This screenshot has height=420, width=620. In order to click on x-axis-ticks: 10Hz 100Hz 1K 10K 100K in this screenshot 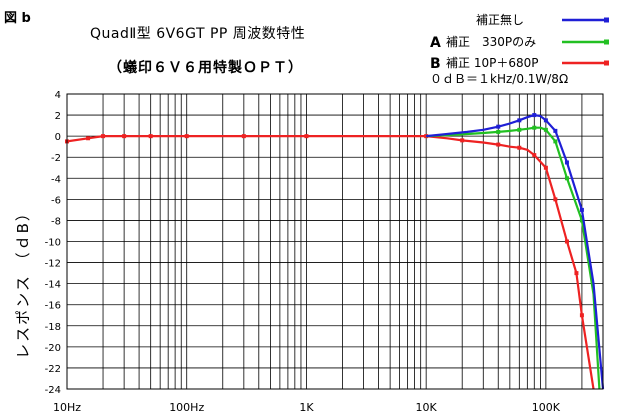, I will do `click(307, 407)`.